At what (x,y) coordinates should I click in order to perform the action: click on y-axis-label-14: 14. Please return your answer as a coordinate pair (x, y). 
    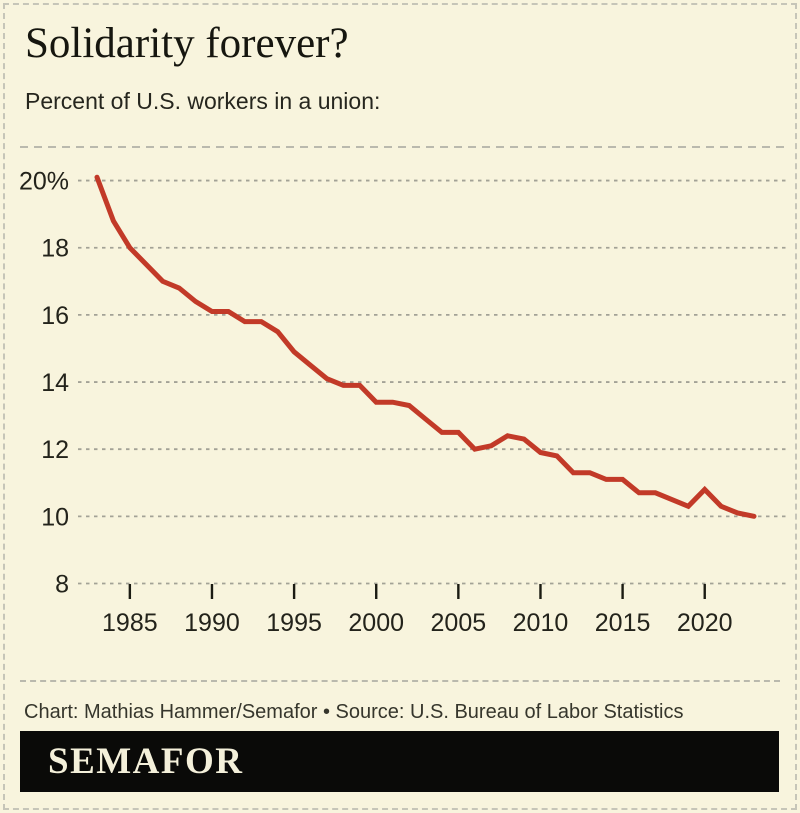
    Looking at the image, I should click on (55, 383).